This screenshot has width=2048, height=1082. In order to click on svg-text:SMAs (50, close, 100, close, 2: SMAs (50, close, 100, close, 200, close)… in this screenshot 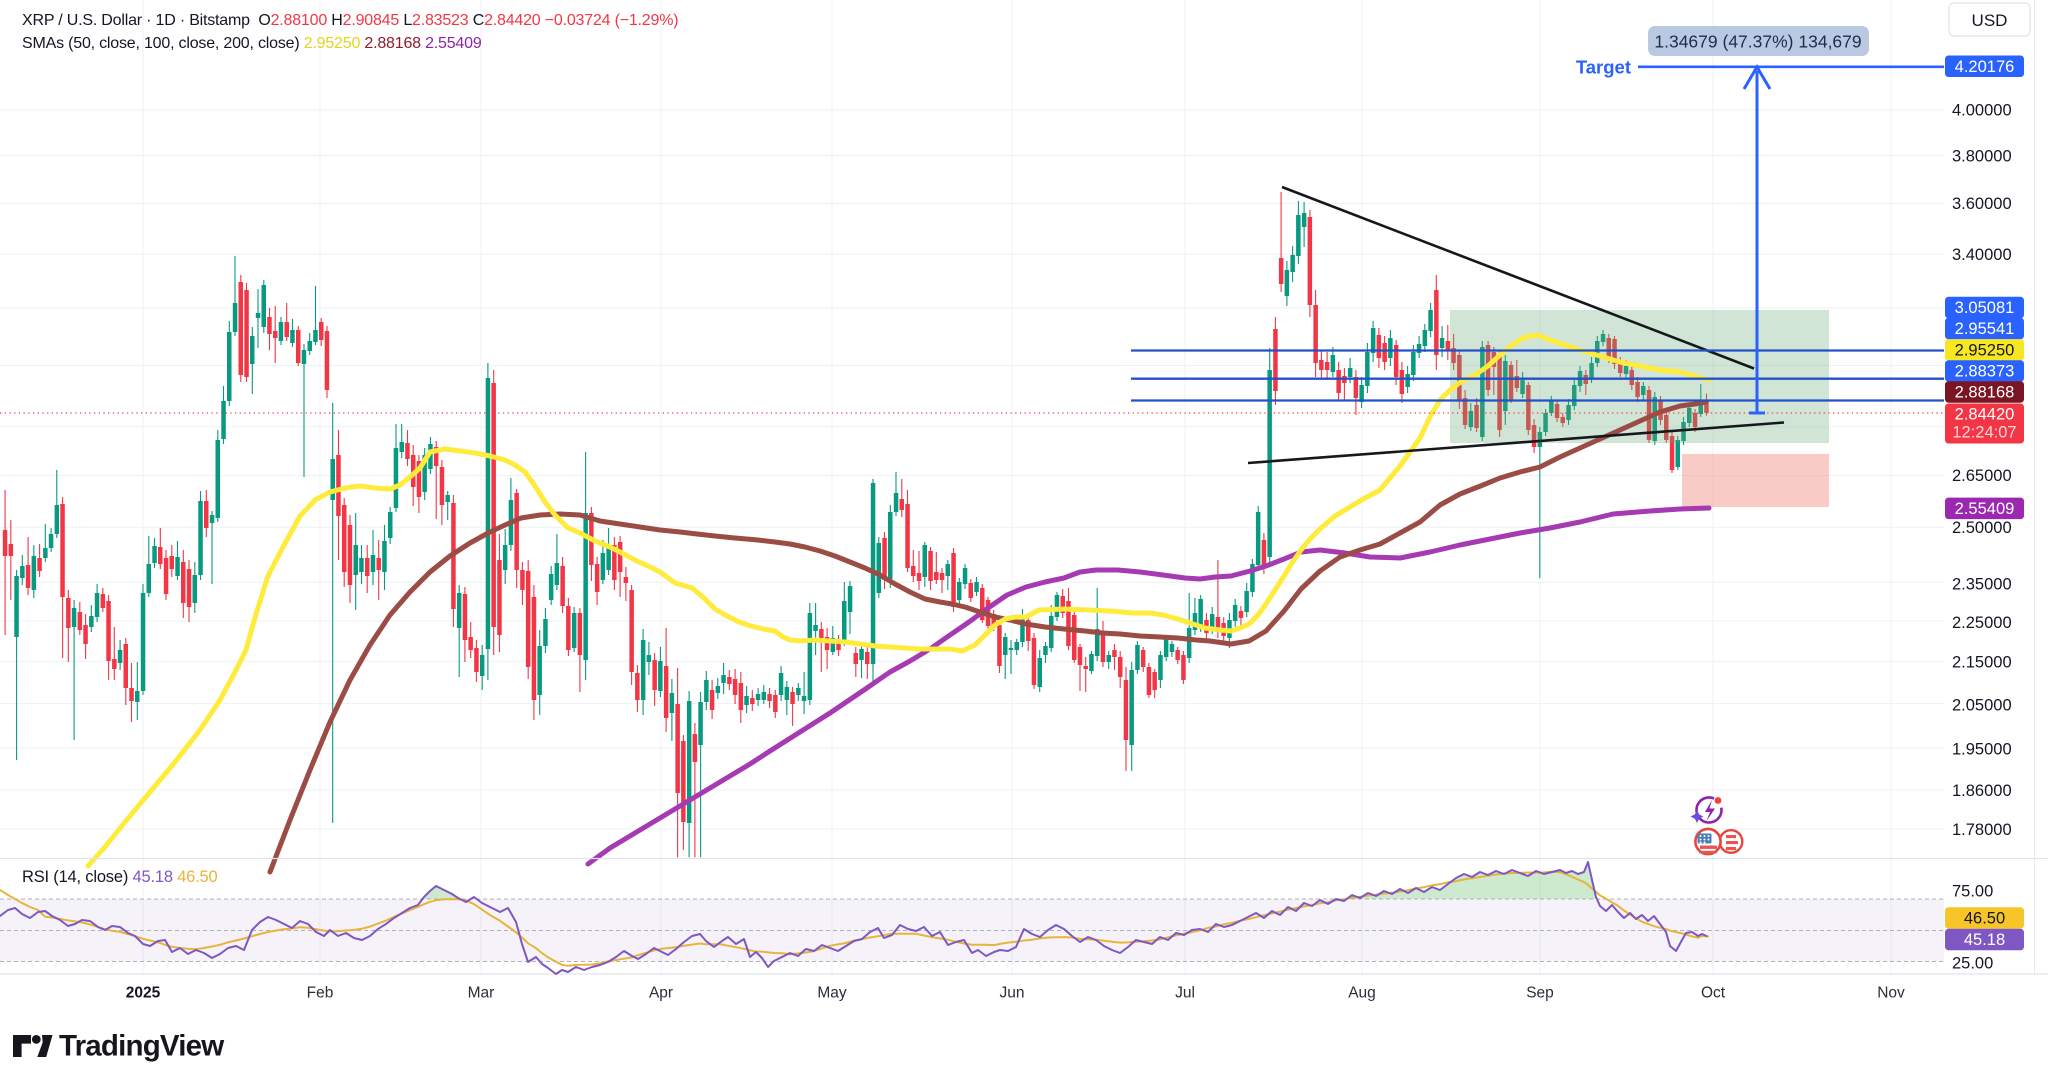, I will do `click(252, 43)`.